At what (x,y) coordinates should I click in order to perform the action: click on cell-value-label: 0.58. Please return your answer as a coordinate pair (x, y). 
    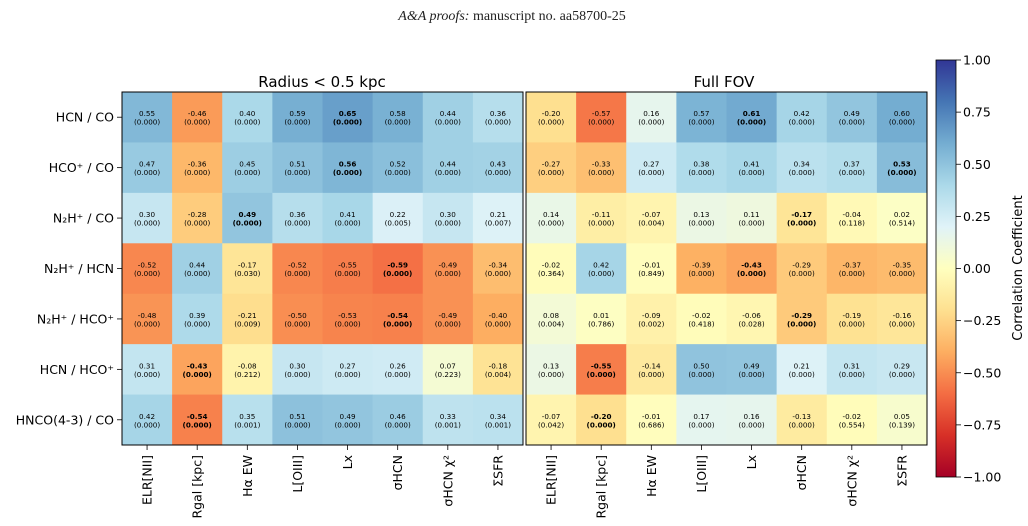
    Looking at the image, I should click on (398, 113).